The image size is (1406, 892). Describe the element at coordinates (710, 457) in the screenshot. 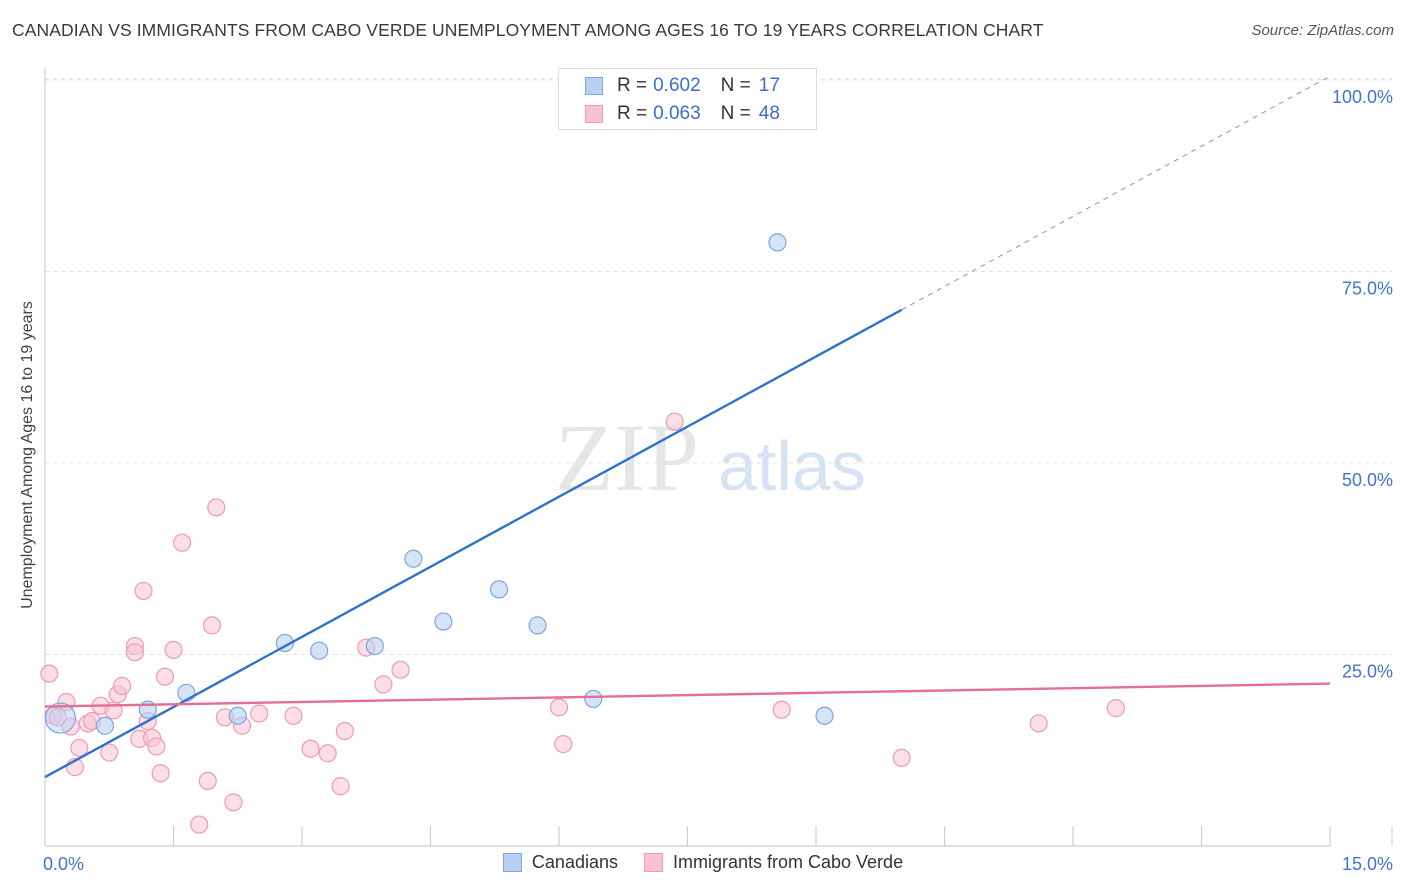

I see `watermark: ZIP atlas` at that location.